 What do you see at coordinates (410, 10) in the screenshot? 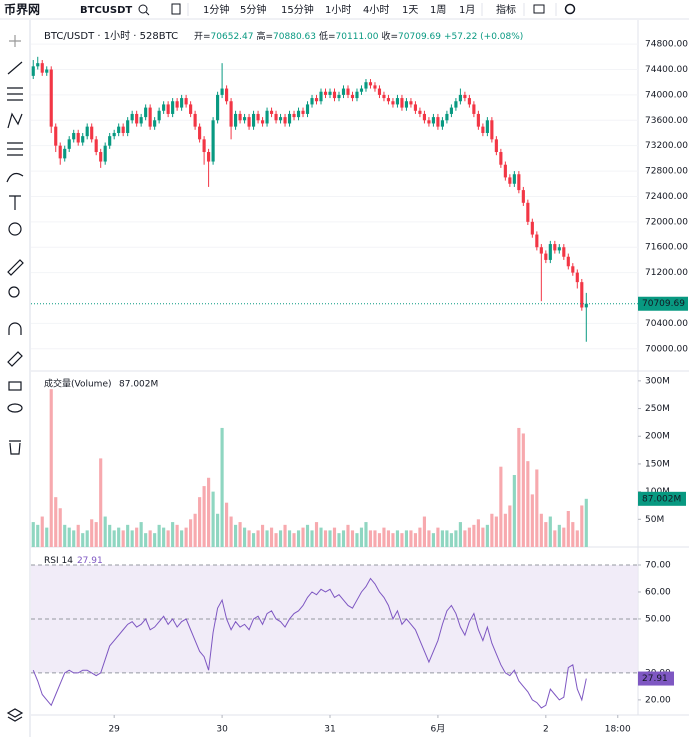
I see `interval-button: 1天` at bounding box center [410, 10].